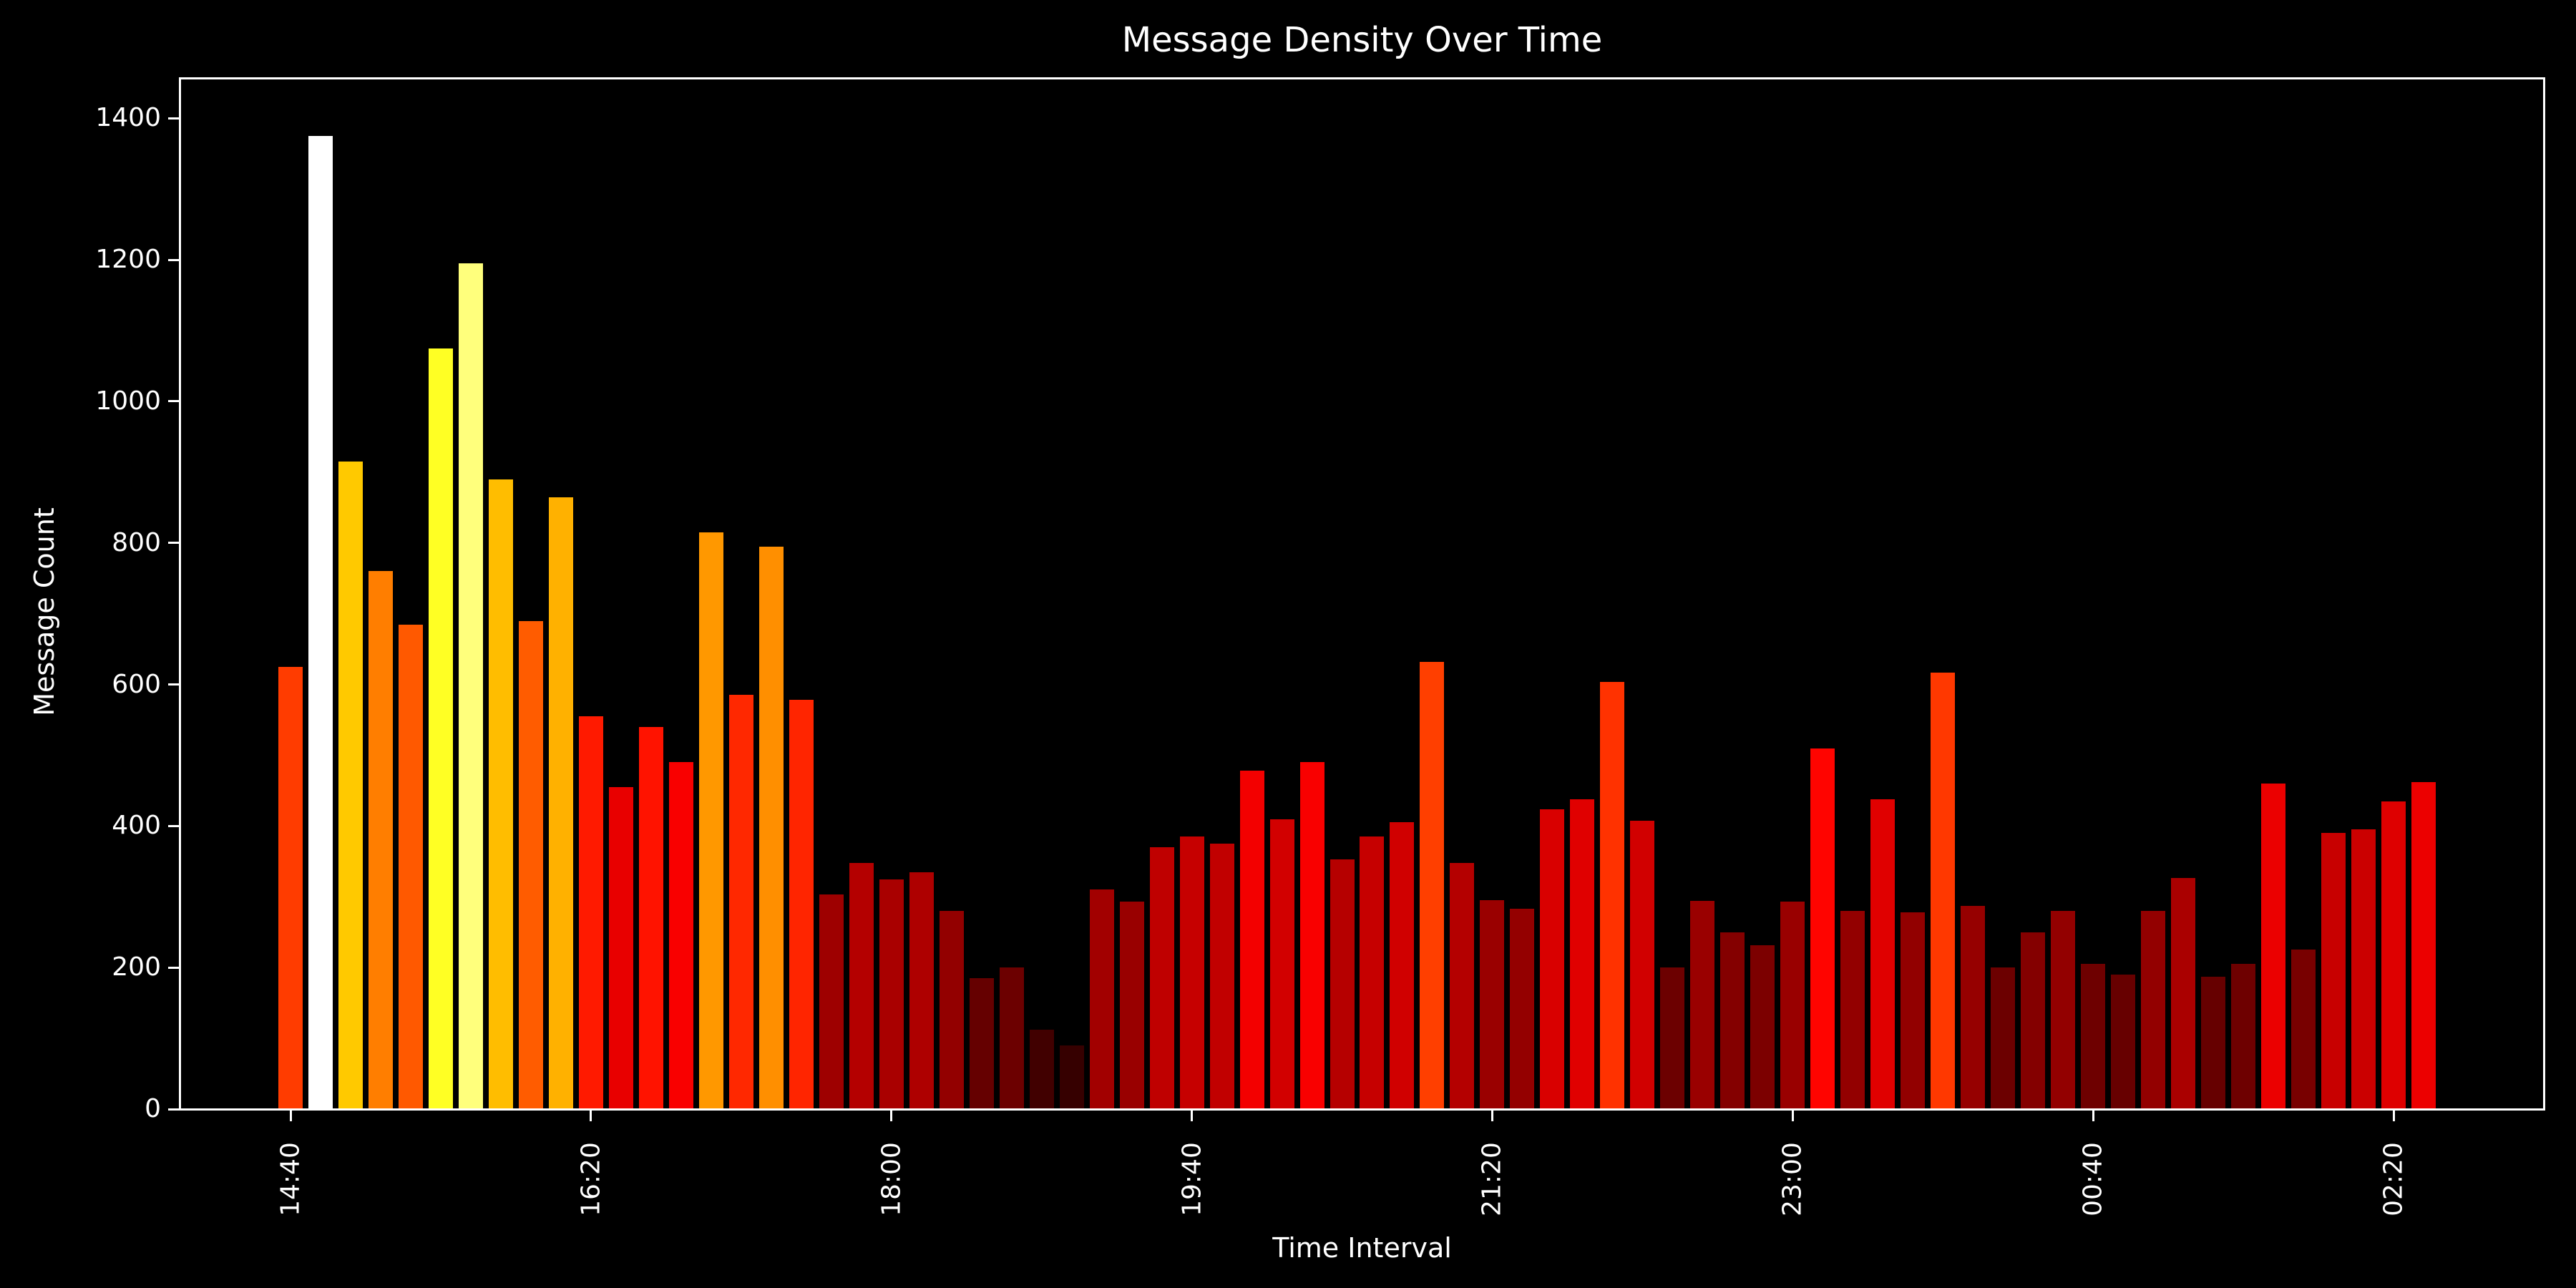  What do you see at coordinates (620, 948) in the screenshot?
I see `bar-16:30` at bounding box center [620, 948].